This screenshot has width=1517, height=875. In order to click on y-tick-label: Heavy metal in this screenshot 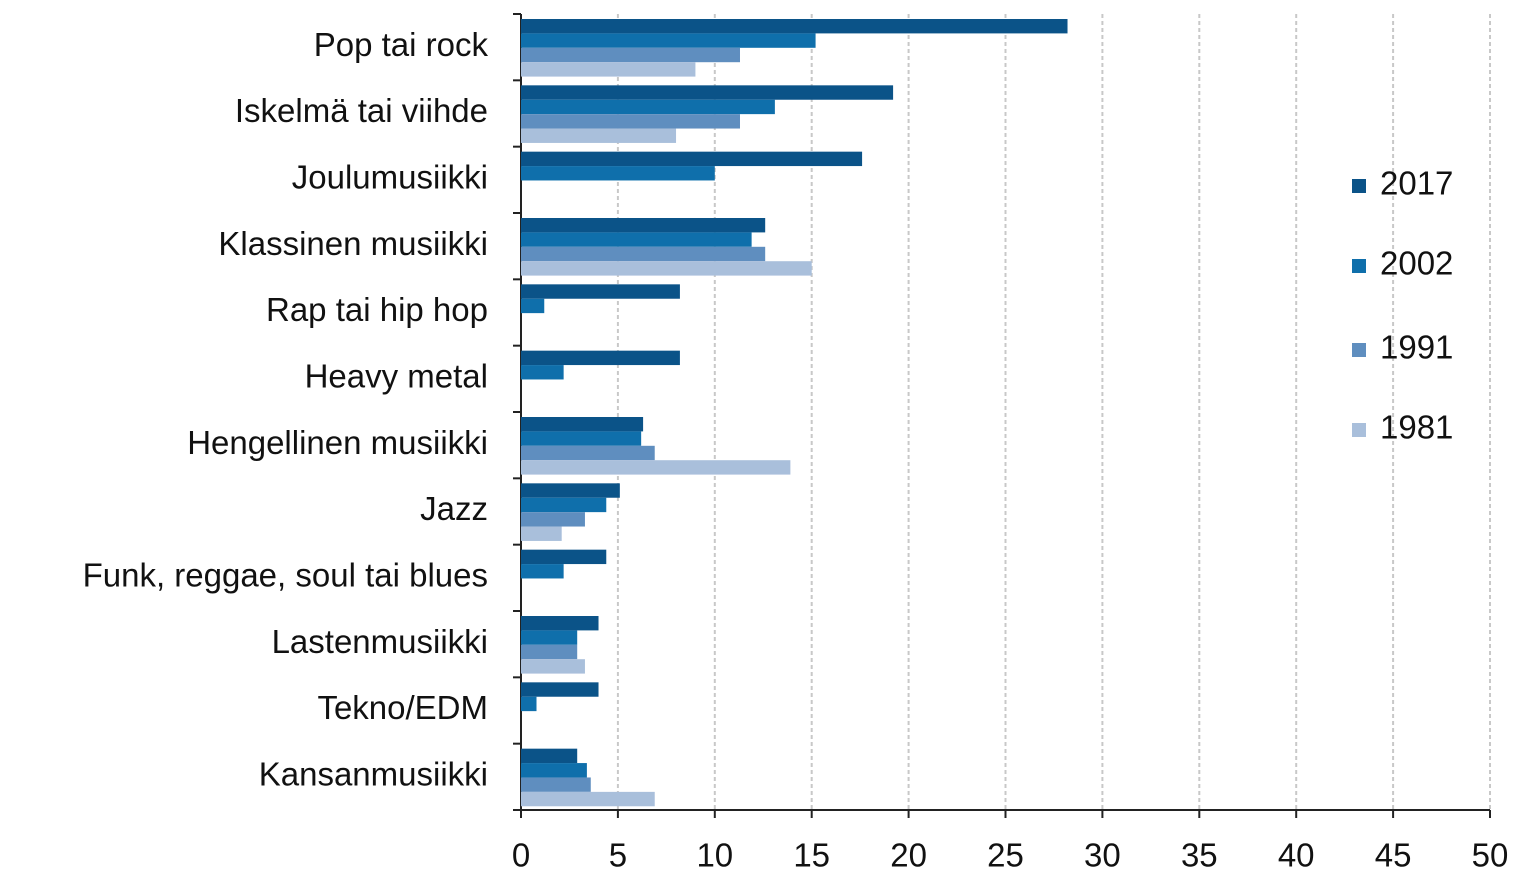, I will do `click(396, 376)`.